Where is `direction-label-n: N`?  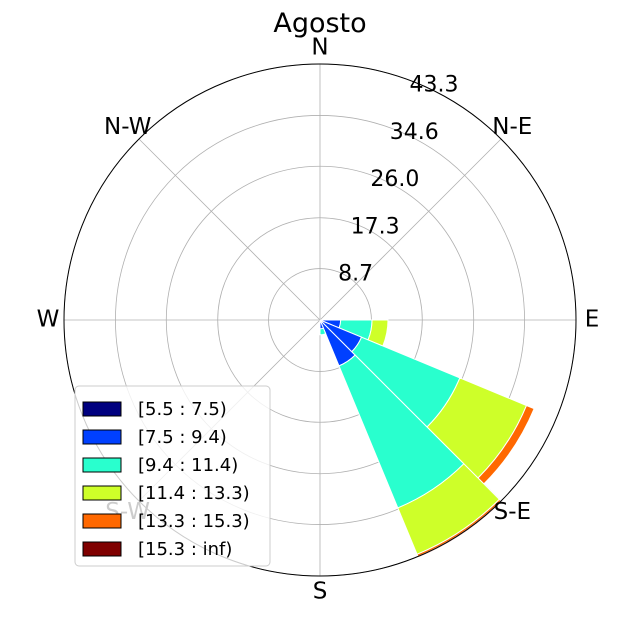 direction-label-n: N is located at coordinates (319, 48).